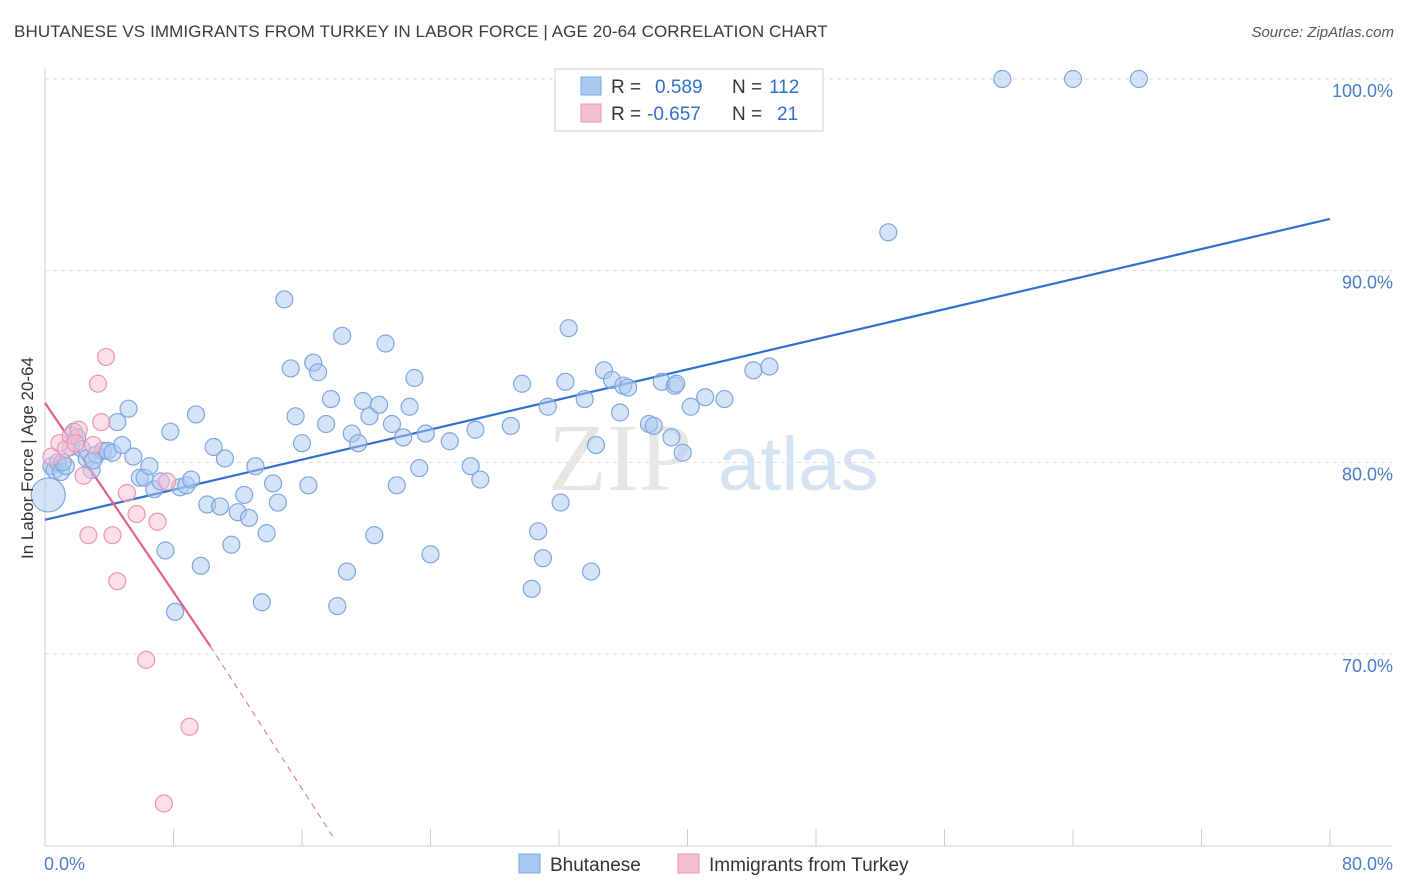 Image resolution: width=1406 pixels, height=892 pixels. What do you see at coordinates (591, 86) in the screenshot?
I see `legend-swatch-blue` at bounding box center [591, 86].